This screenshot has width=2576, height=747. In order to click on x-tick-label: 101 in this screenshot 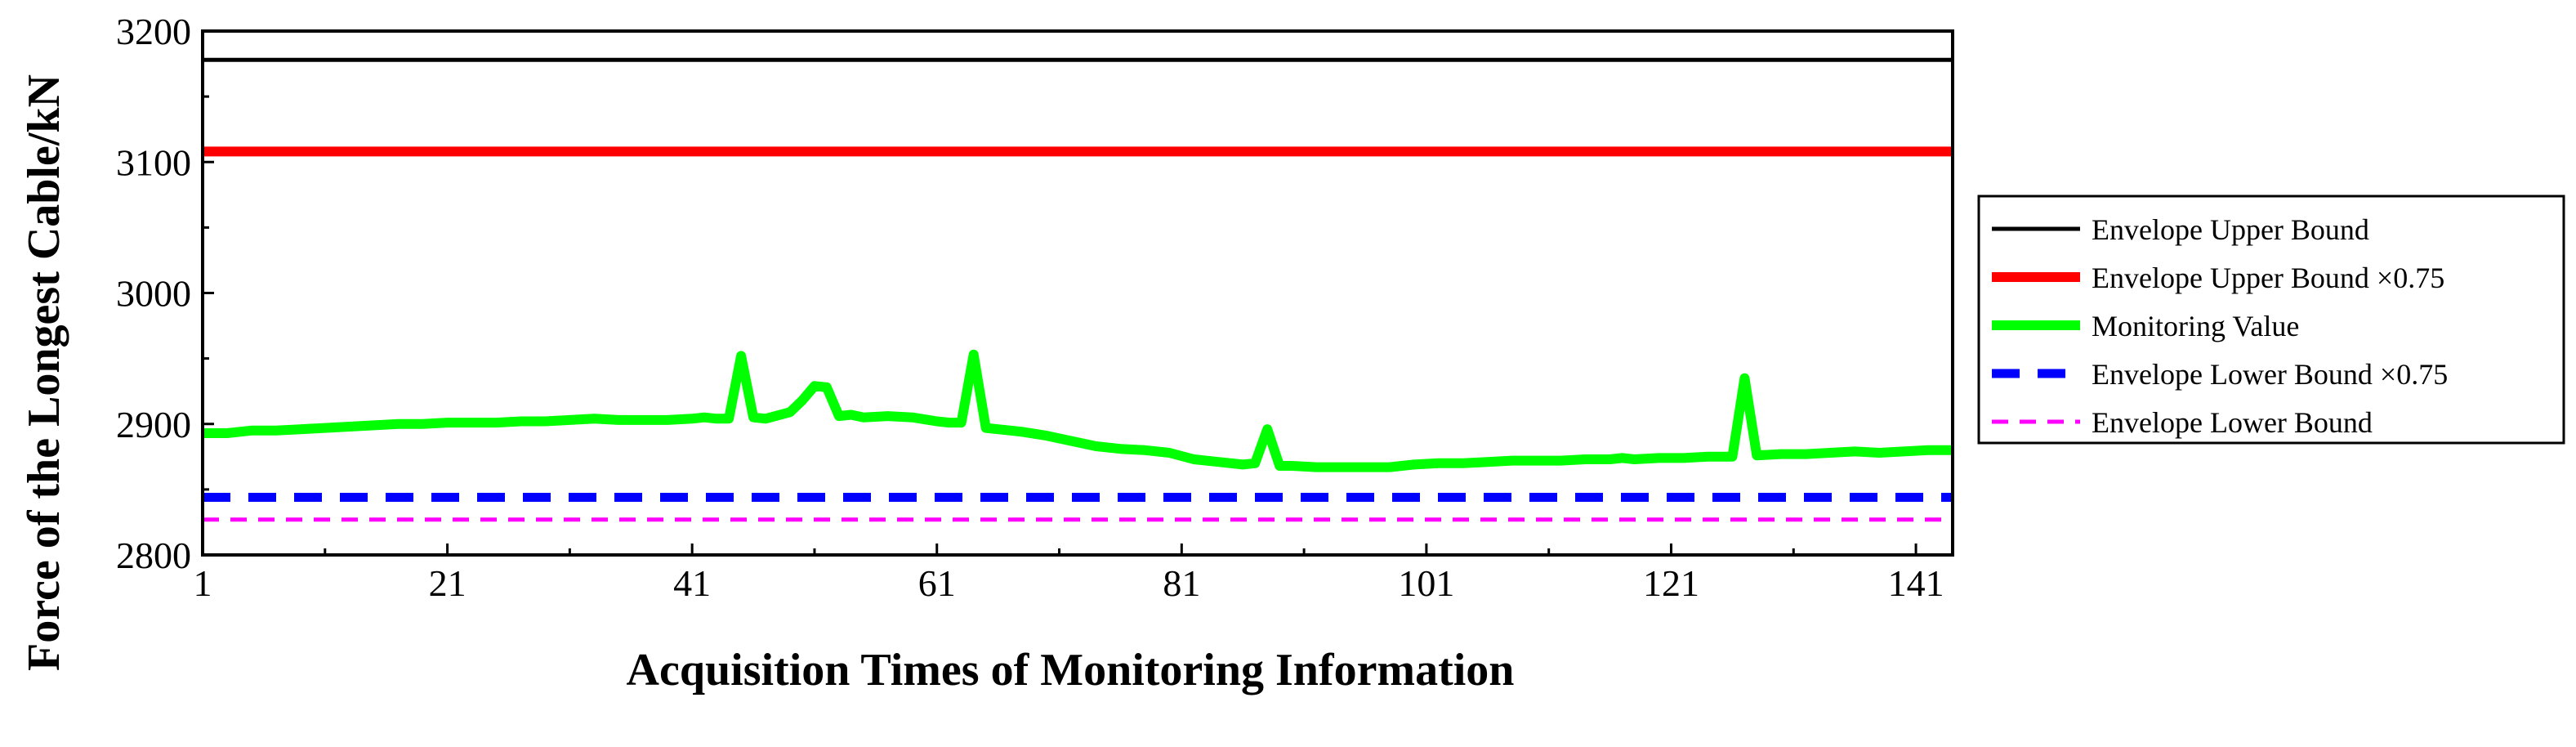, I will do `click(1426, 583)`.